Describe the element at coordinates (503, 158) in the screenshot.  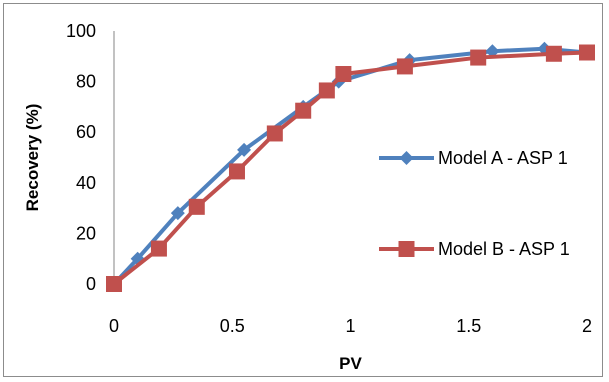
I see `legend-label: Model A - ASP 1` at that location.